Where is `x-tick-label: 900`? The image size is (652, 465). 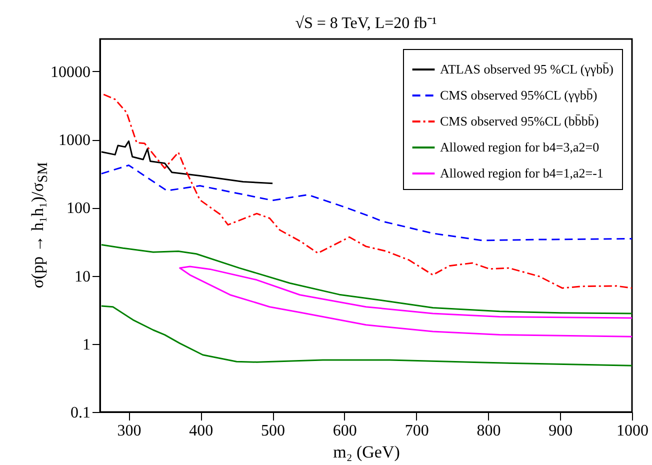
x-tick-label: 900 is located at coordinates (560, 431).